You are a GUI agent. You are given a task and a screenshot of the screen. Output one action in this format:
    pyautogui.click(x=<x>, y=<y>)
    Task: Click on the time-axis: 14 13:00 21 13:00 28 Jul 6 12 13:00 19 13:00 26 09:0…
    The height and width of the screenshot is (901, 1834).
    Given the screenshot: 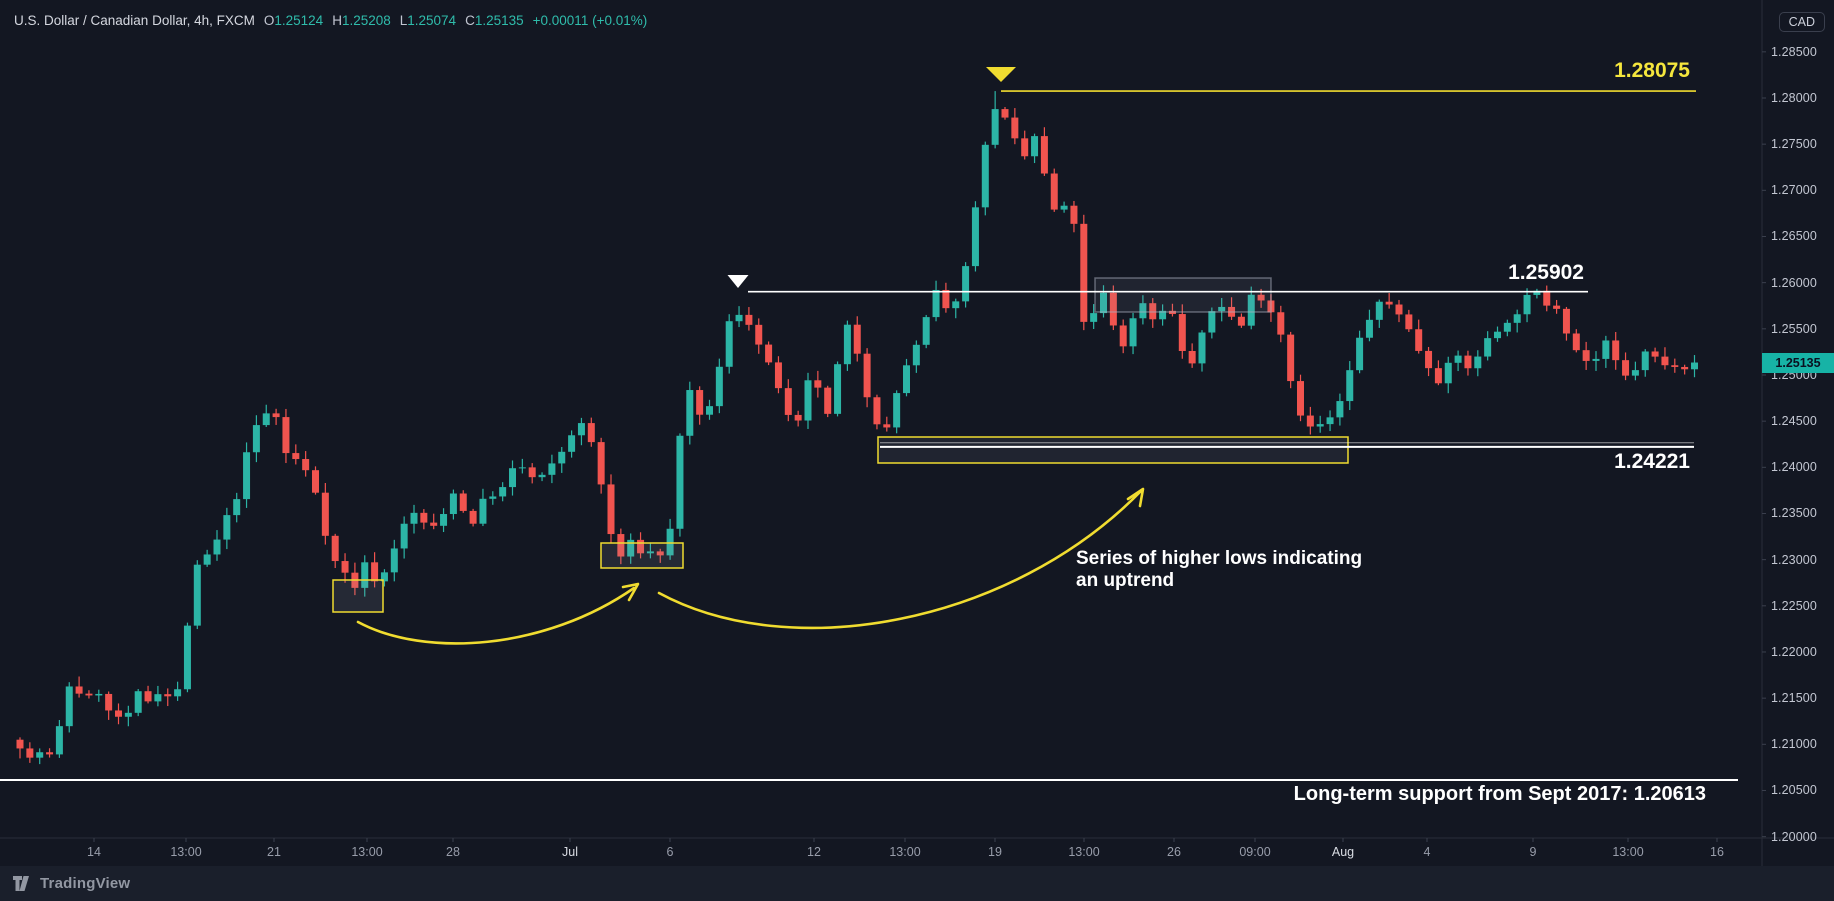 What is the action you would take?
    pyautogui.click(x=917, y=852)
    